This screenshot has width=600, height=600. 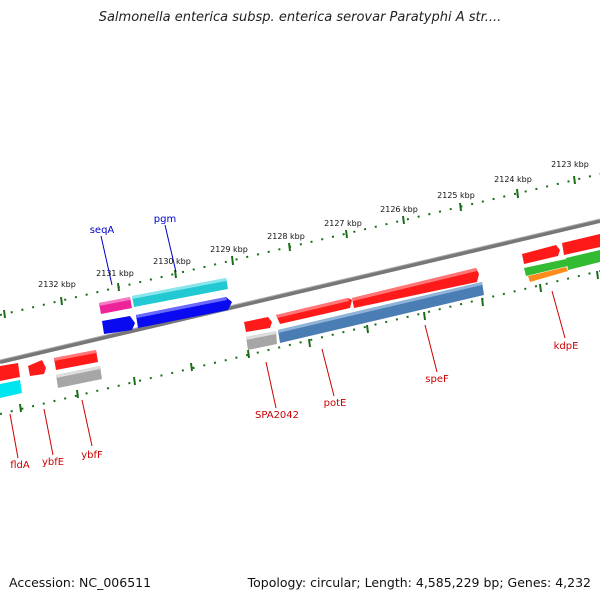 I want to click on gene-label-fldA: fldA, so click(x=20, y=465).